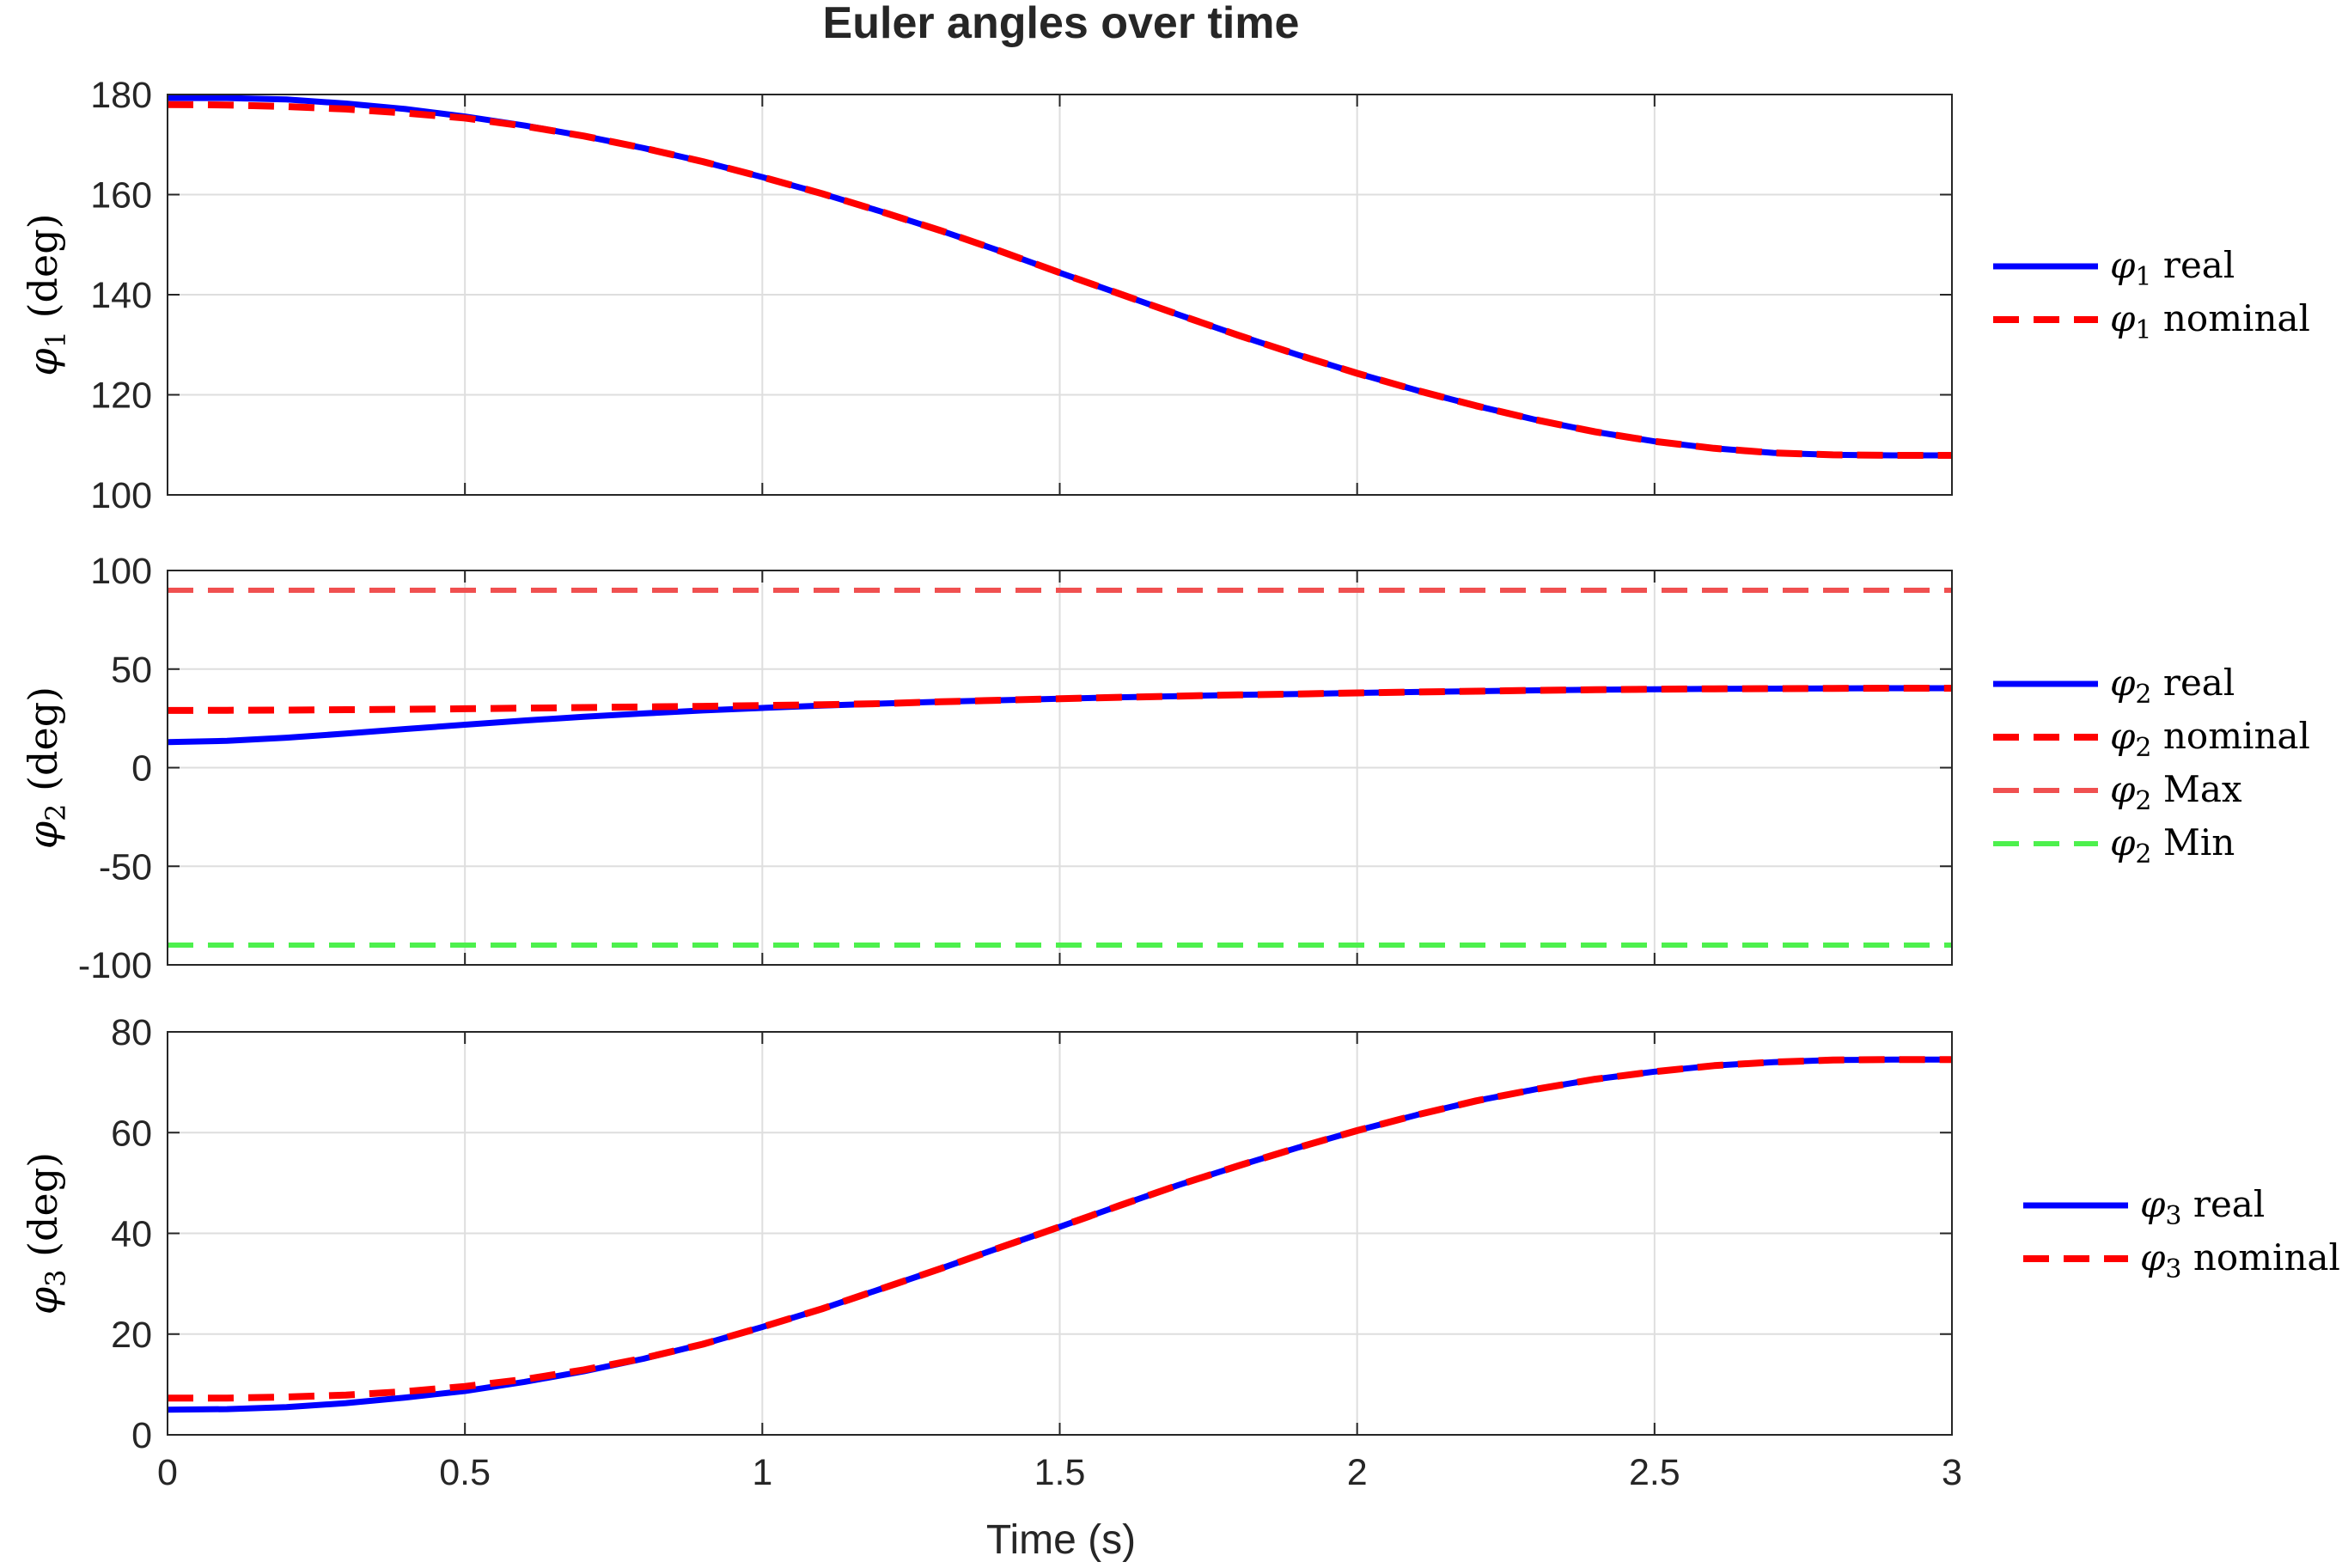 The width and height of the screenshot is (2348, 1568). Describe the element at coordinates (2240, 1260) in the screenshot. I see `legend-label-nominal: φ3 nominal` at that location.